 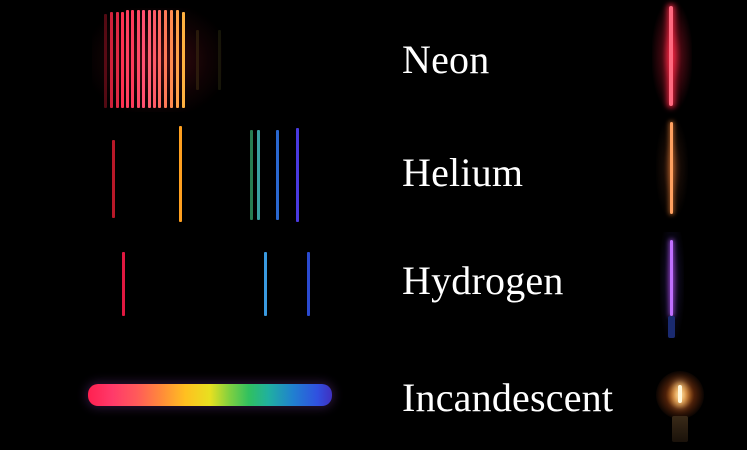 I want to click on helium-spectrum, so click(x=190, y=175).